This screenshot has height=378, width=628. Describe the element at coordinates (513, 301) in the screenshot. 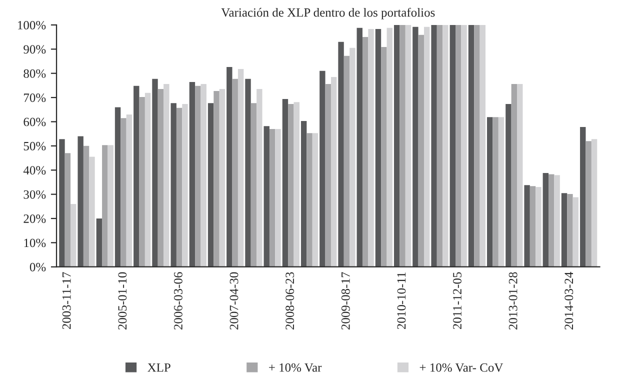

I see `x-tick-label: 2013-01-28` at that location.